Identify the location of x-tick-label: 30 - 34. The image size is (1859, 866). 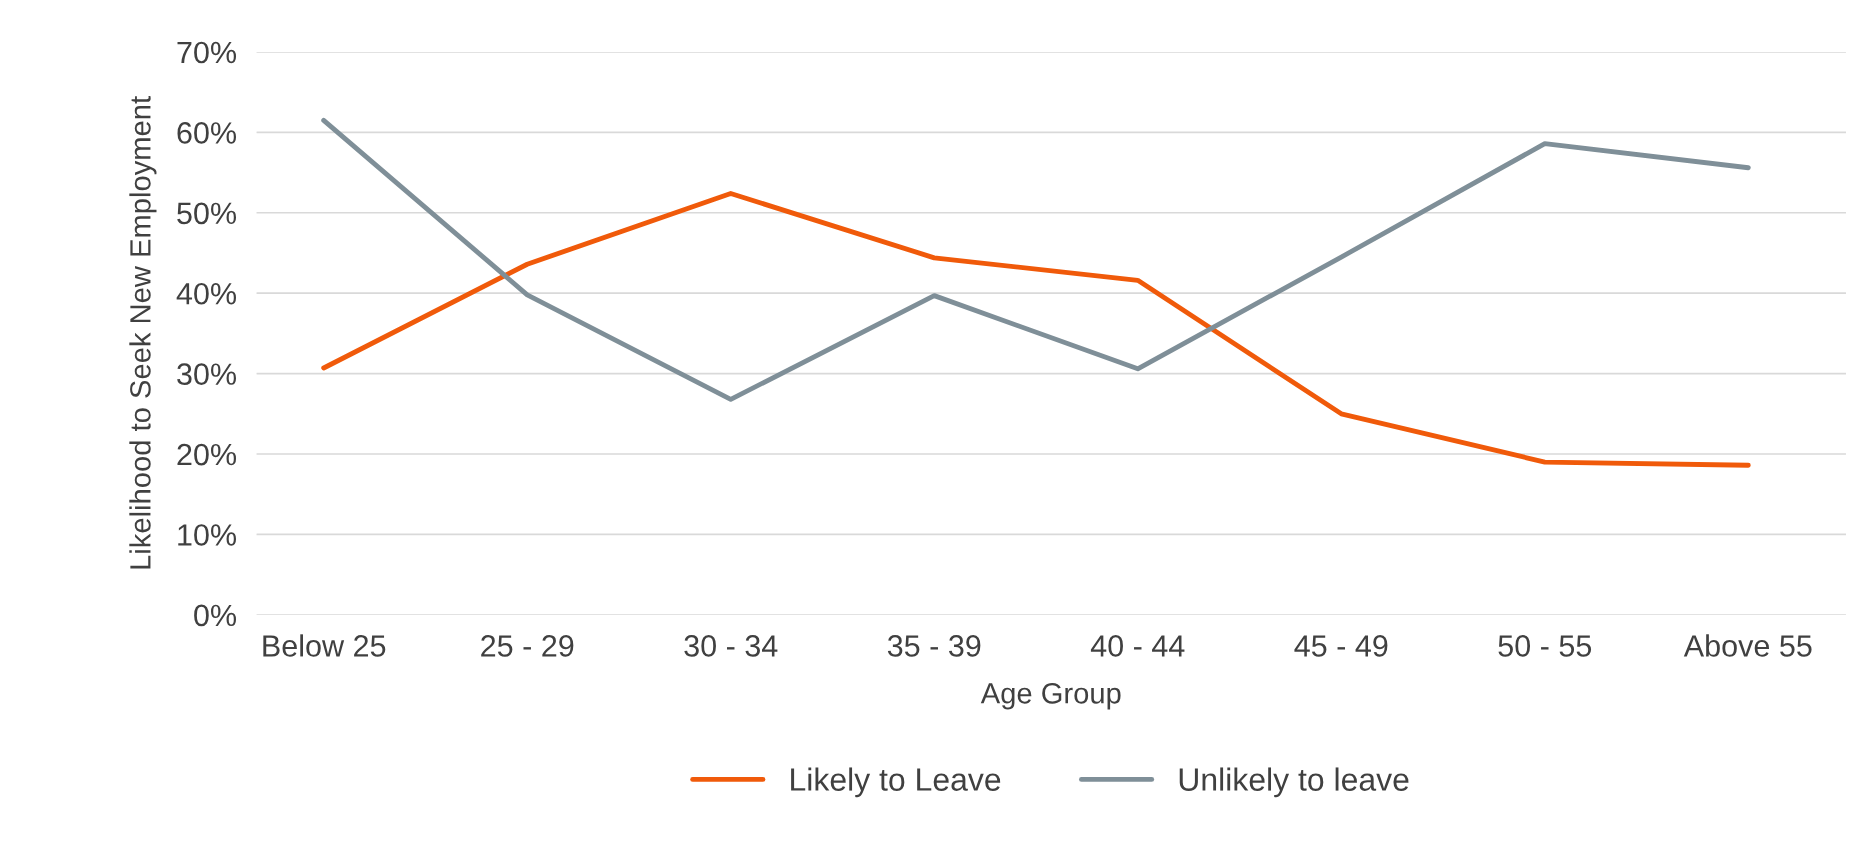
(731, 646).